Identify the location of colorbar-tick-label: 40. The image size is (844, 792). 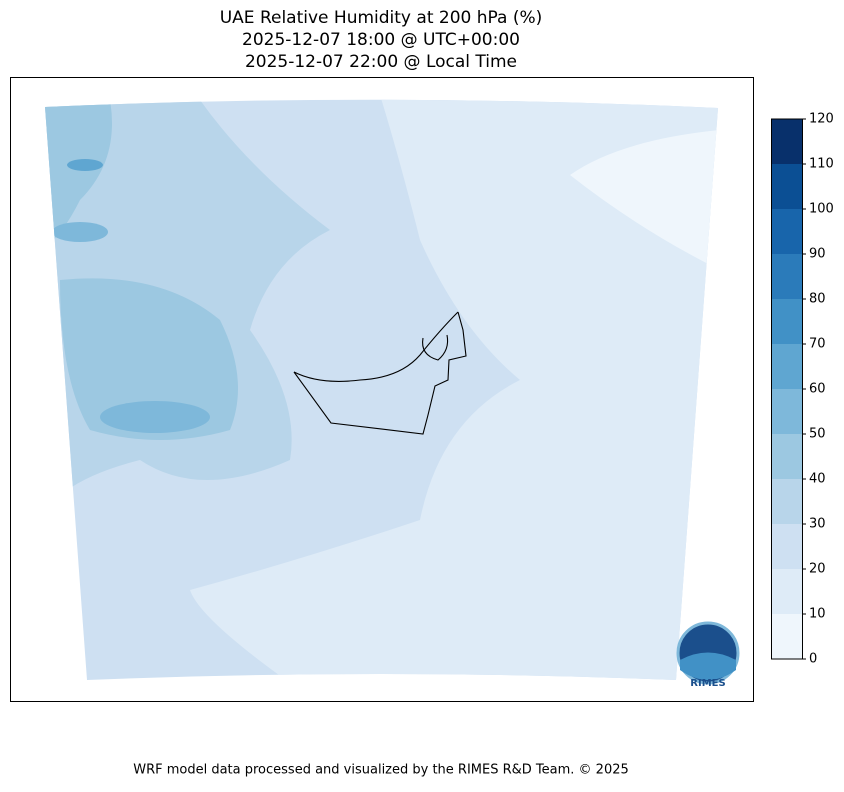
(817, 479).